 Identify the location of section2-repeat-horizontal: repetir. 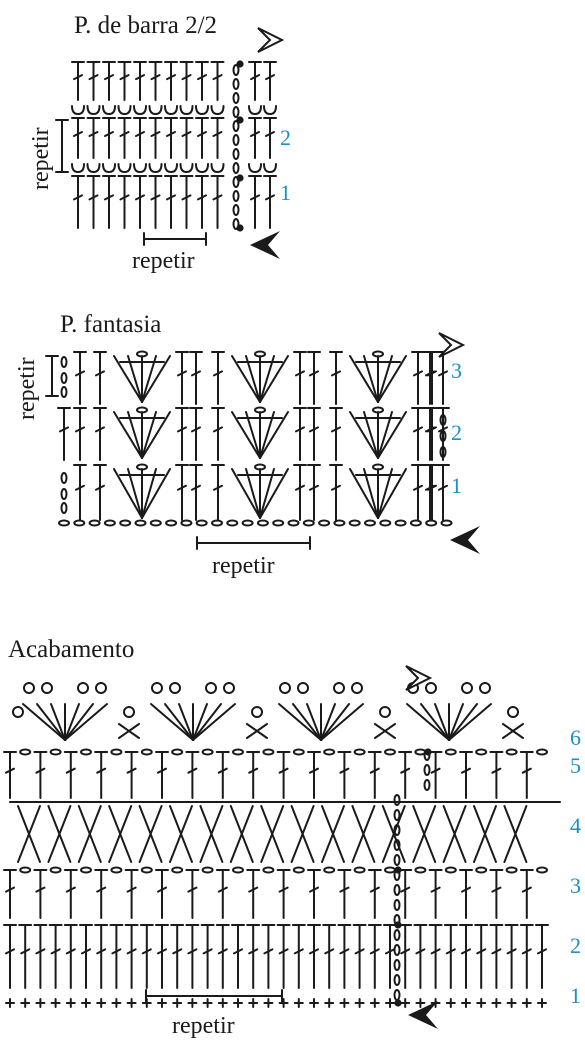
(243, 566).